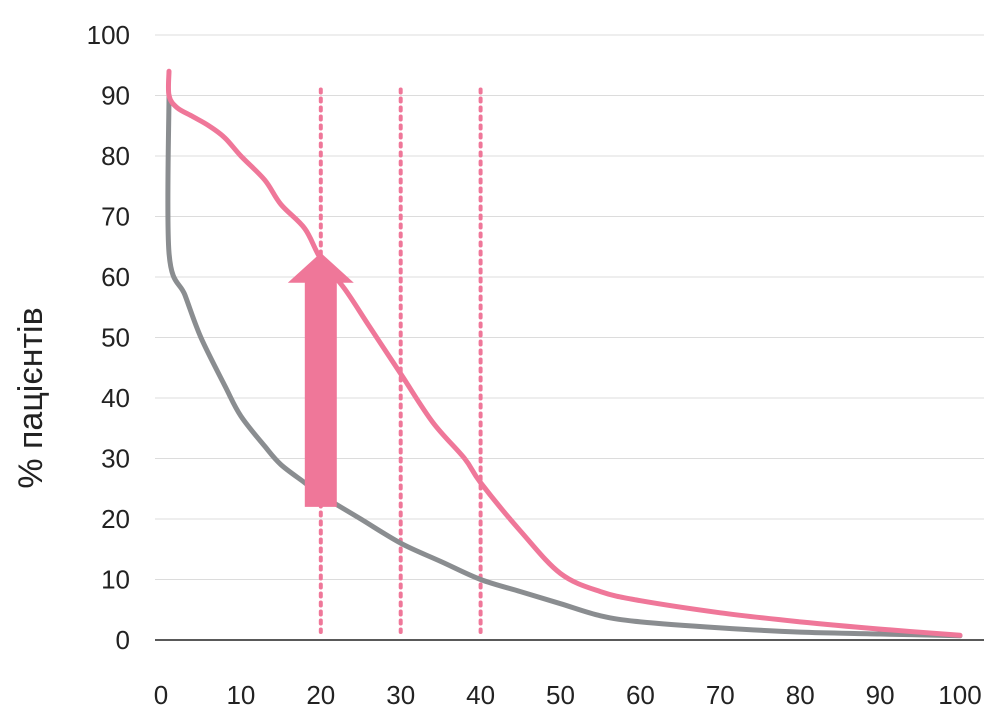 The width and height of the screenshot is (984, 712). What do you see at coordinates (115, 459) in the screenshot?
I see `y-tick-label: 30` at bounding box center [115, 459].